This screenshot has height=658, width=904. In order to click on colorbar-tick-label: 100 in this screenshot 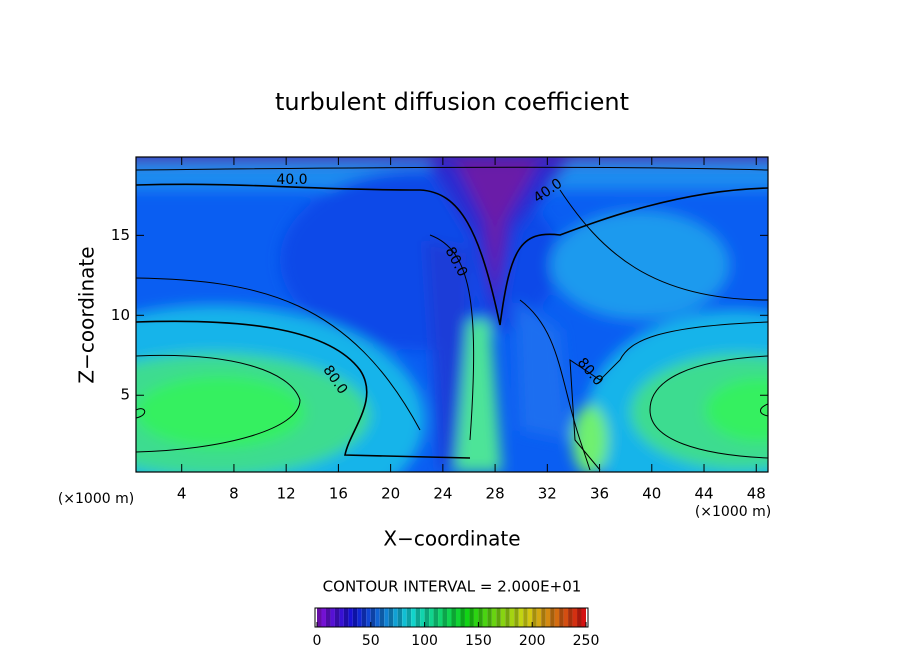, I will do `click(424, 641)`.